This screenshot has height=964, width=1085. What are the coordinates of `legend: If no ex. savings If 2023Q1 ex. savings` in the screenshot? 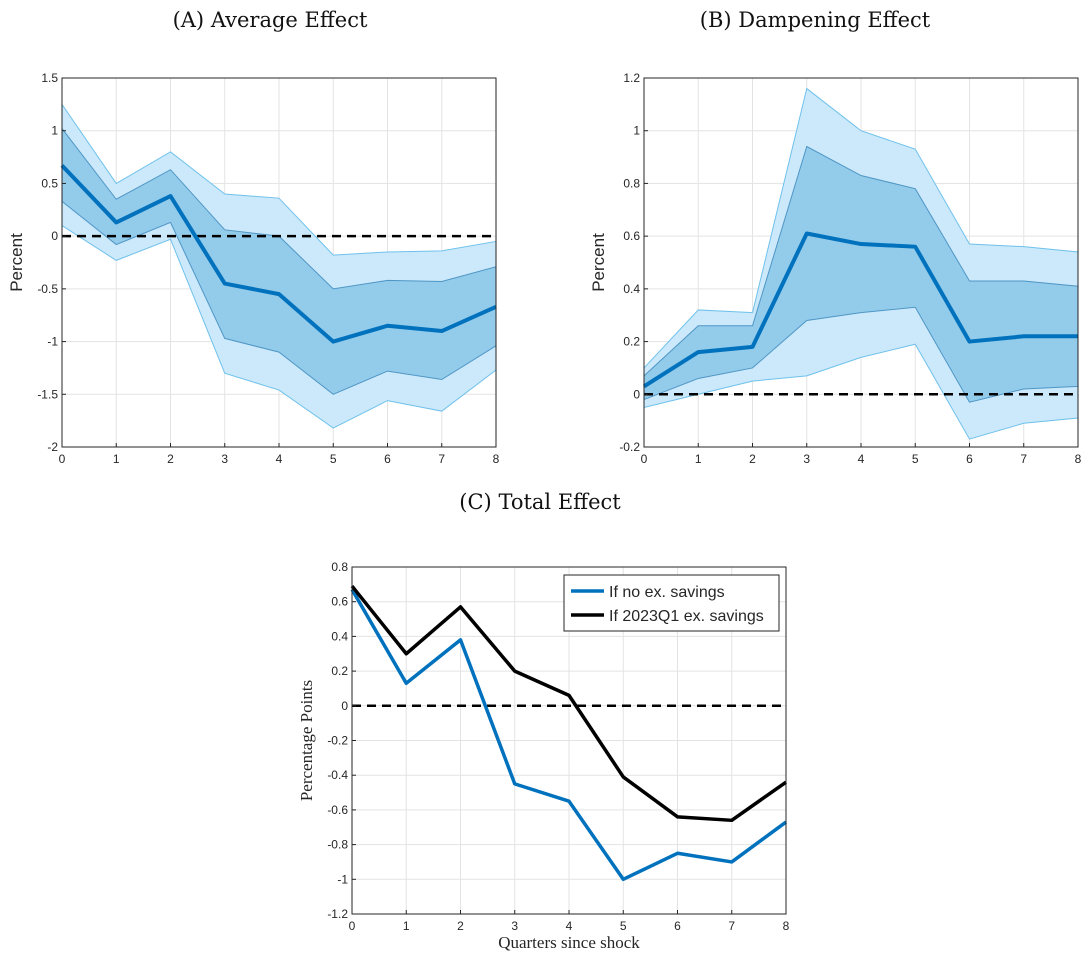 It's located at (671, 603).